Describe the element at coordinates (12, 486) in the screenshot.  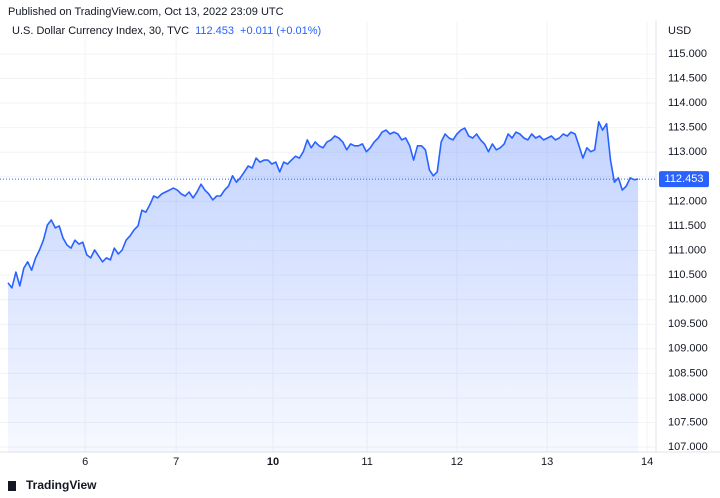
I see `logo` at that location.